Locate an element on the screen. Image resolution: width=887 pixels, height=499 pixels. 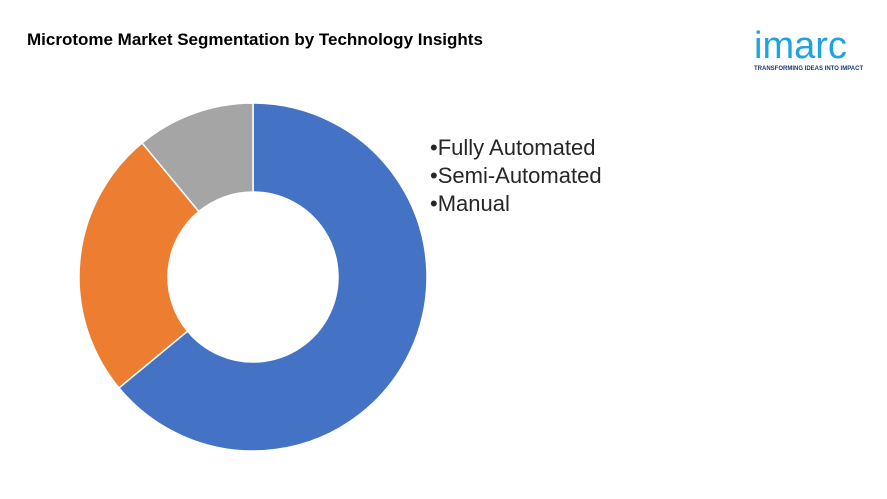
legend-item-manual: •Manual is located at coordinates (470, 203).